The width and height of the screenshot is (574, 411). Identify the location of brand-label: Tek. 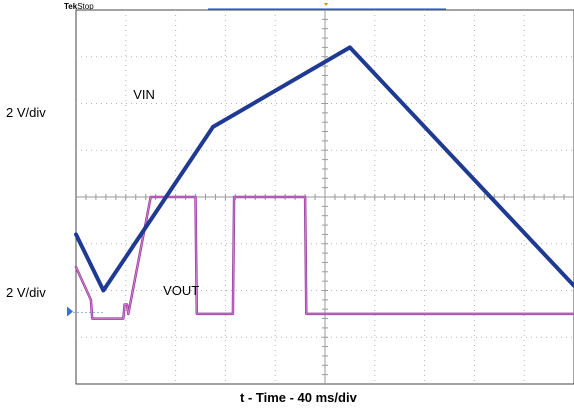
(71, 6).